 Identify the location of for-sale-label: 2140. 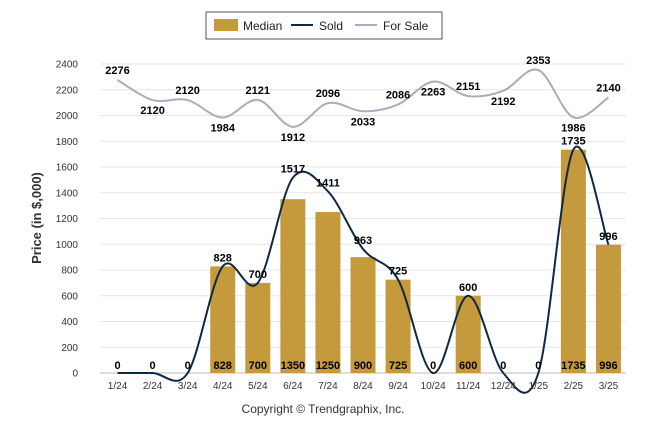
(608, 88).